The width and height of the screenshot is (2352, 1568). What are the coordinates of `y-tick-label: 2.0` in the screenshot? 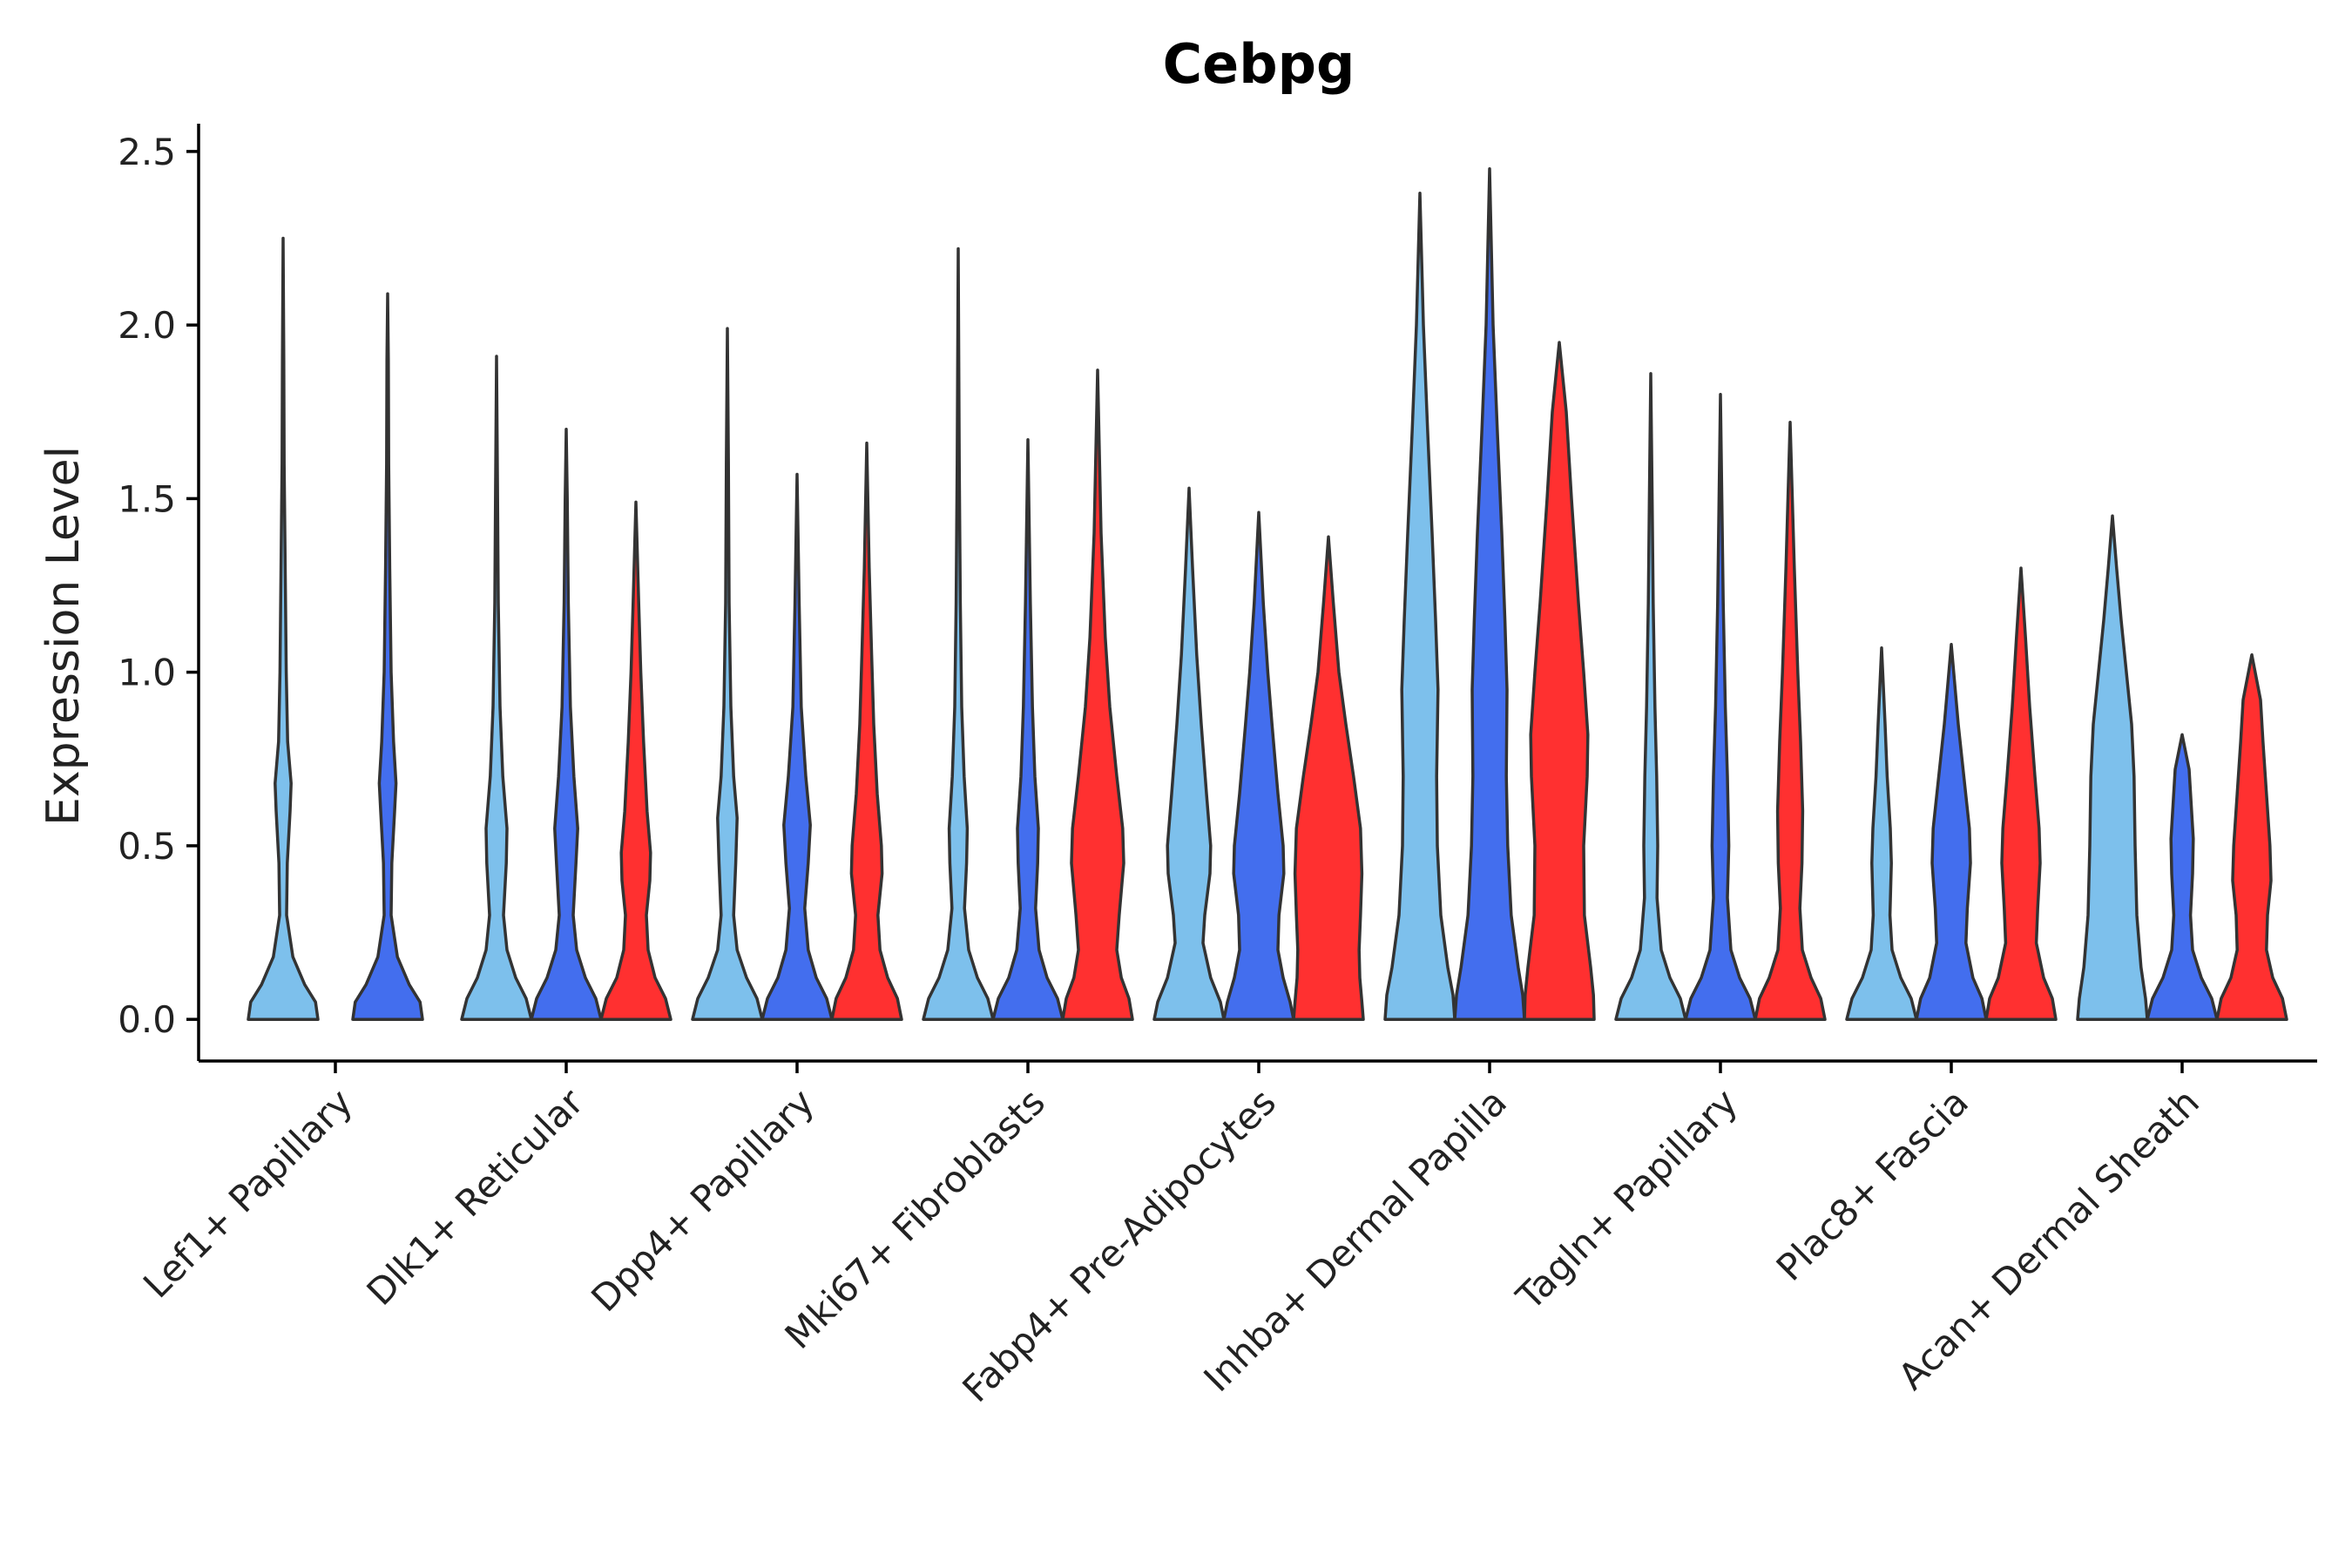 It's located at (147, 325).